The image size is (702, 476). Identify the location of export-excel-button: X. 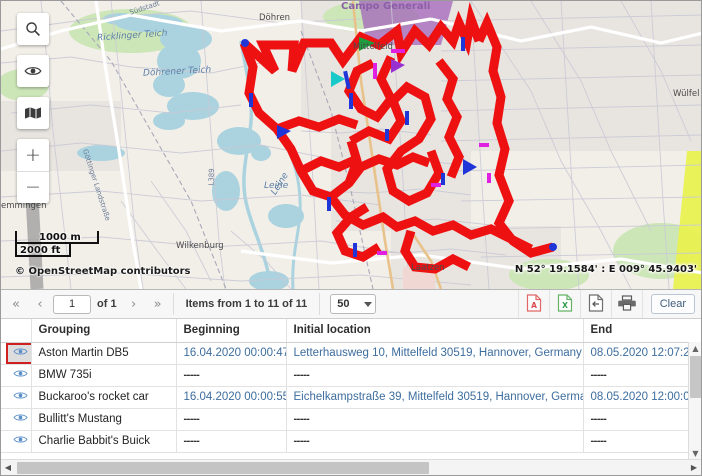
(564, 304).